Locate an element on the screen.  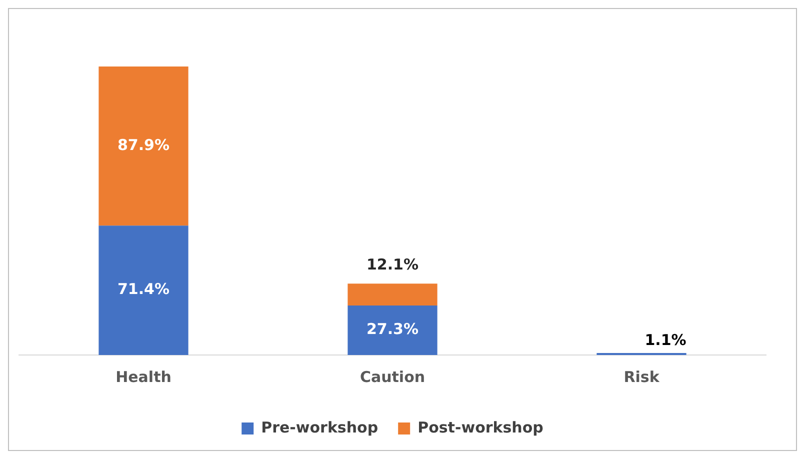
x-tick-label: Caution is located at coordinates (393, 377).